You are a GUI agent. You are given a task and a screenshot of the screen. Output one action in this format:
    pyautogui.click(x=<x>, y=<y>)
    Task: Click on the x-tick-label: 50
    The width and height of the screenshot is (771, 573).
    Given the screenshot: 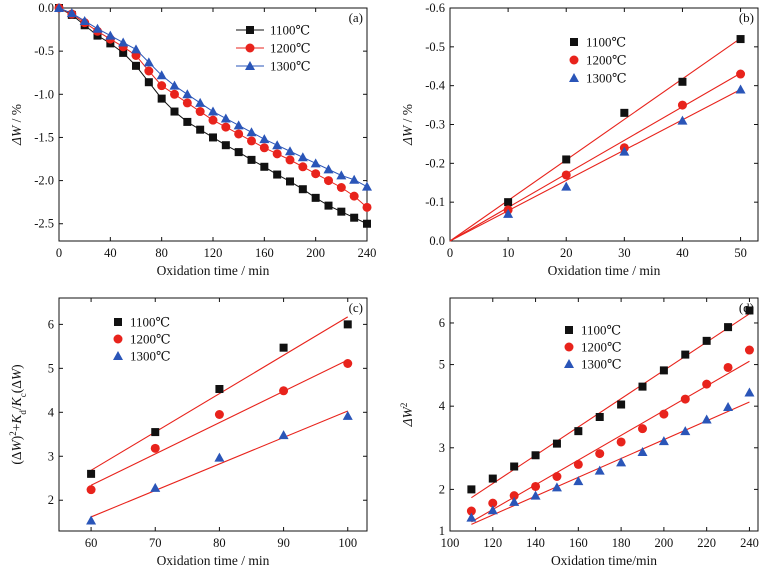 What is the action you would take?
    pyautogui.click(x=740, y=253)
    